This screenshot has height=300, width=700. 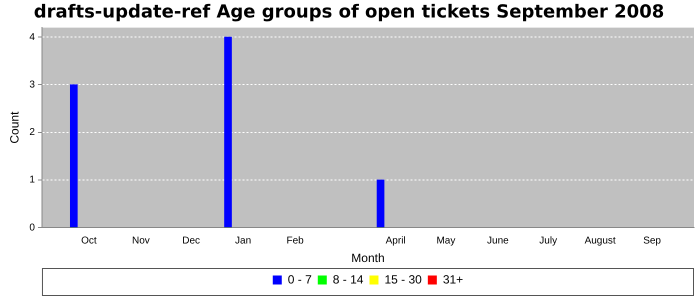 I want to click on x-tick-label: Dec, so click(x=191, y=240).